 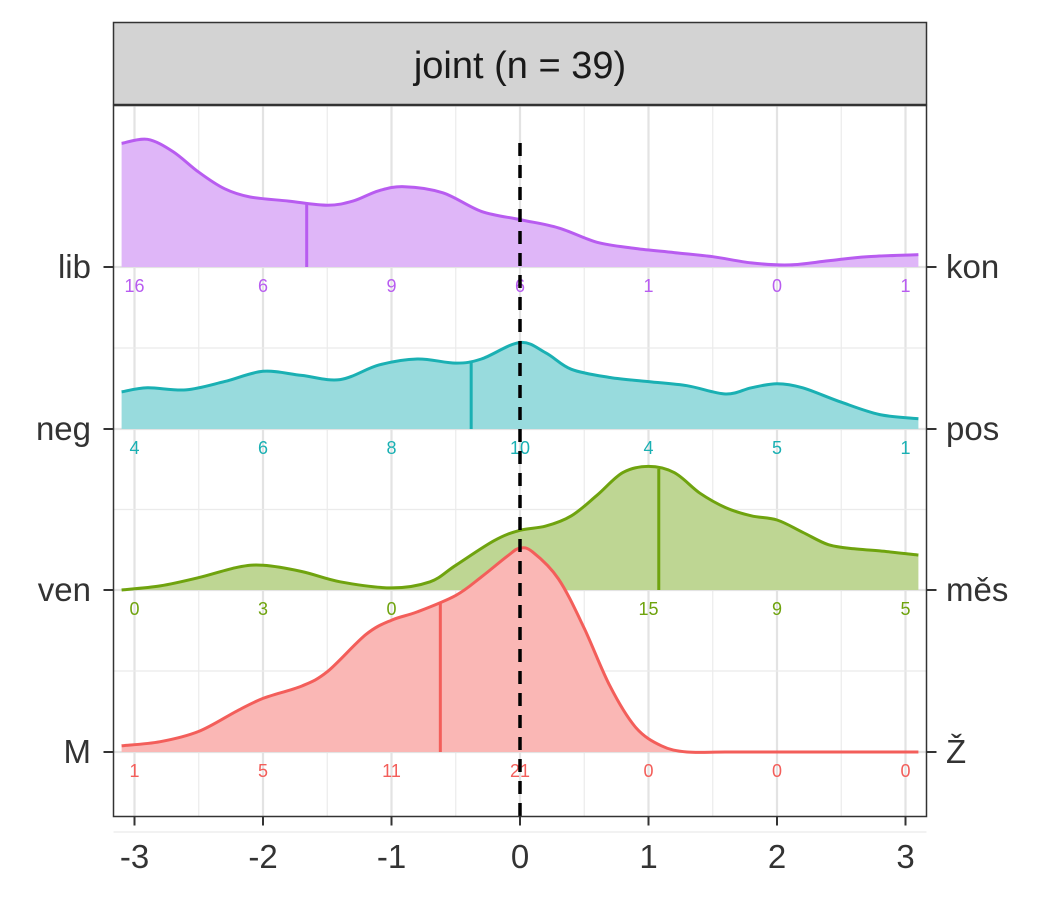 I want to click on count-label: 16, so click(x=134, y=286).